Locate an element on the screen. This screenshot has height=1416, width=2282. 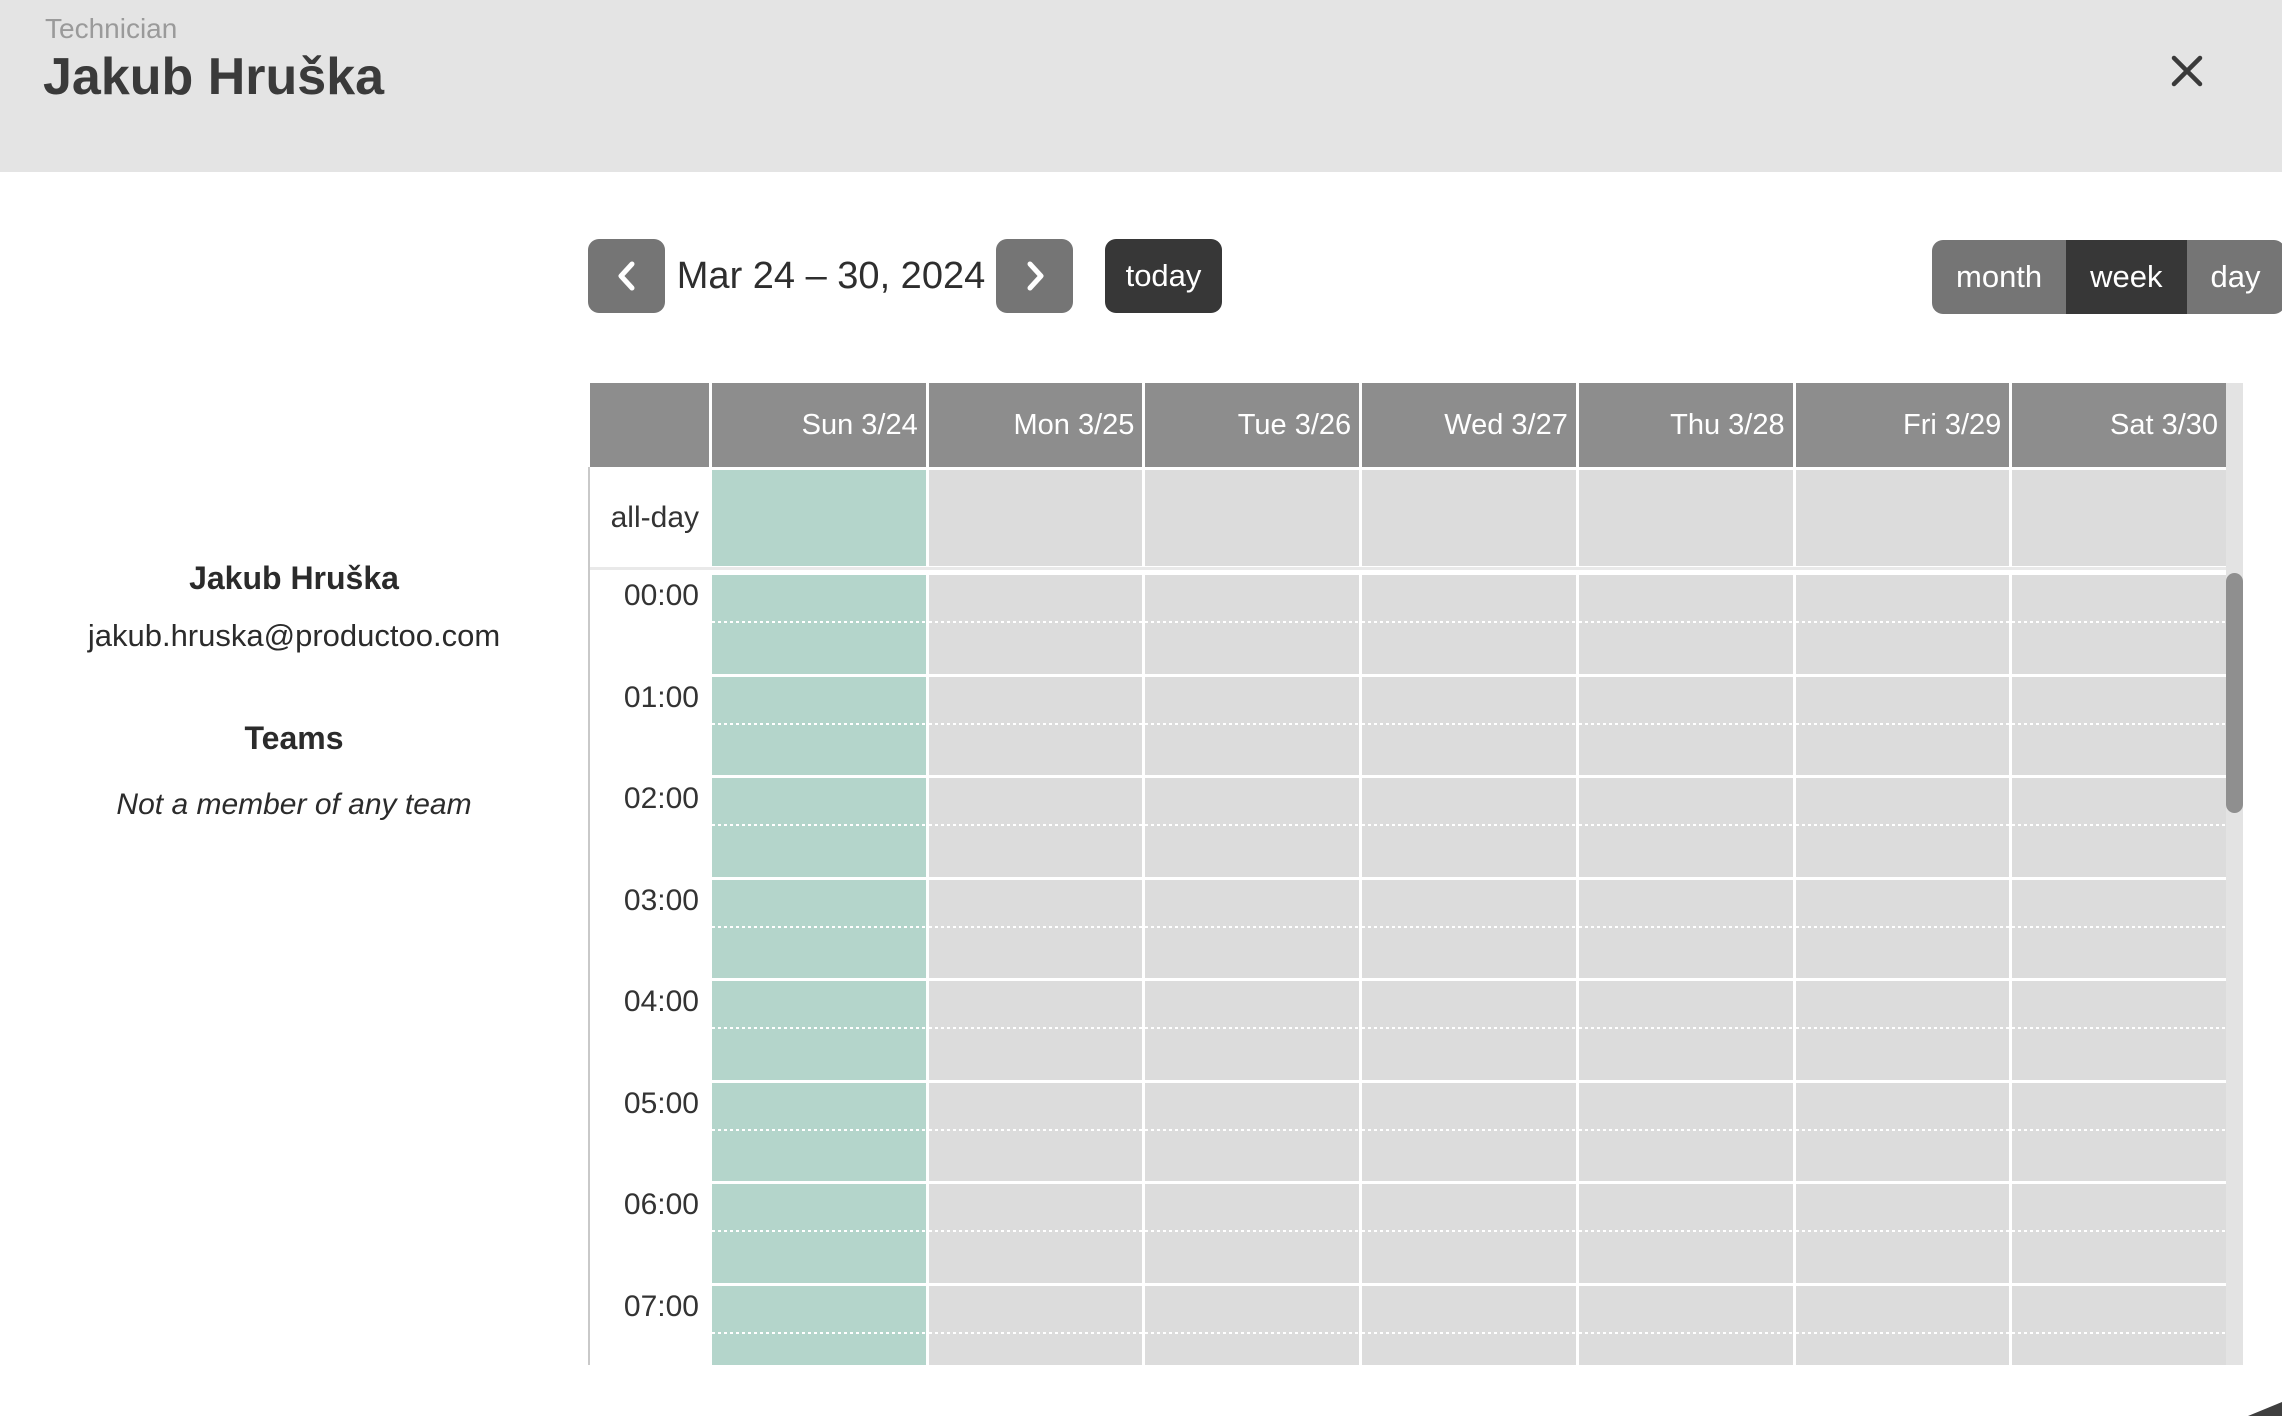
page-title: Jakub Hruška is located at coordinates (214, 77).